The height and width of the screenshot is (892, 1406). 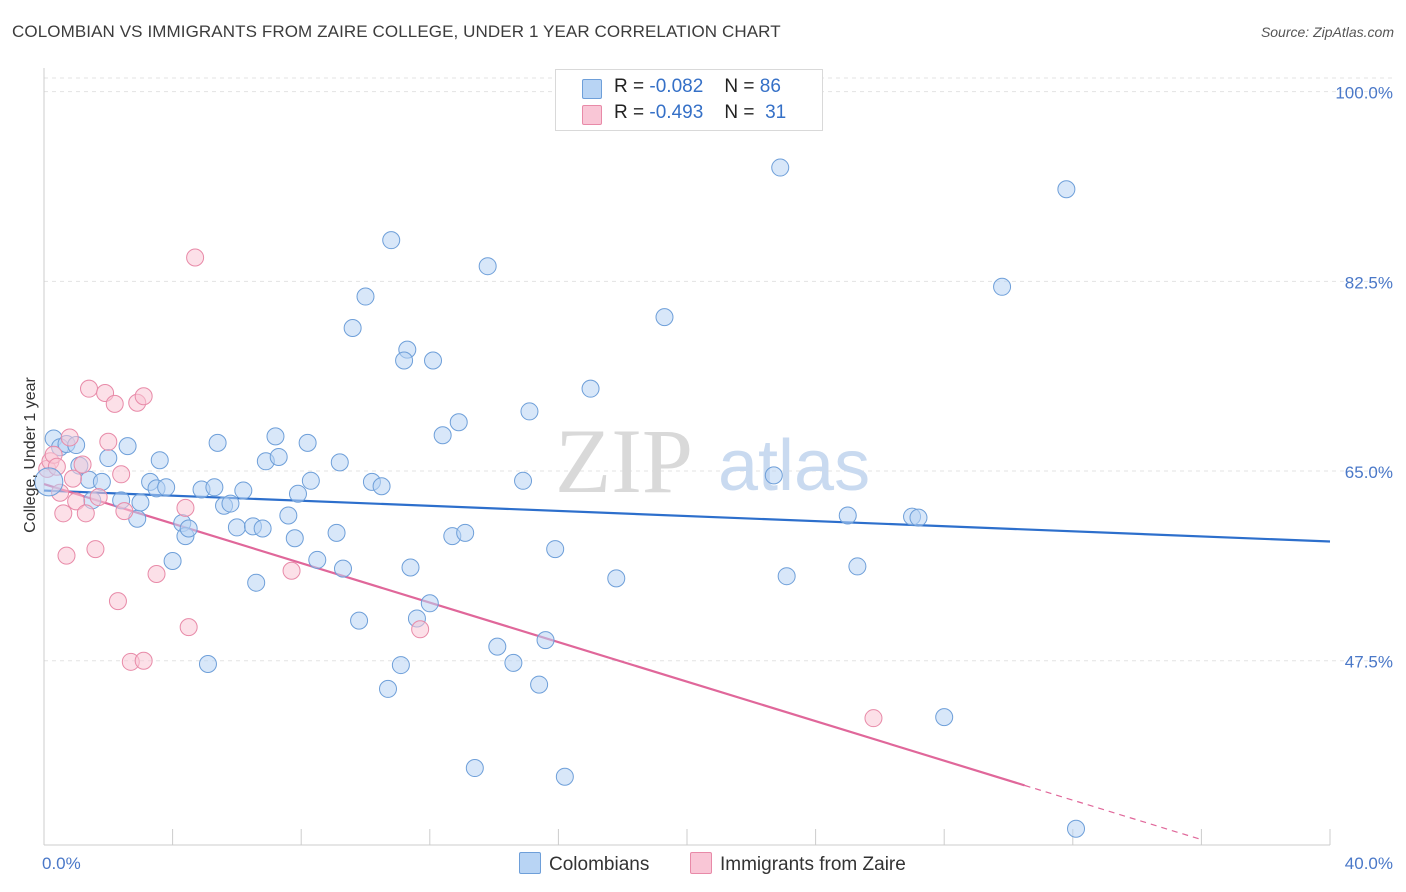 I want to click on watermark-zip: ZIP, so click(x=624, y=461).